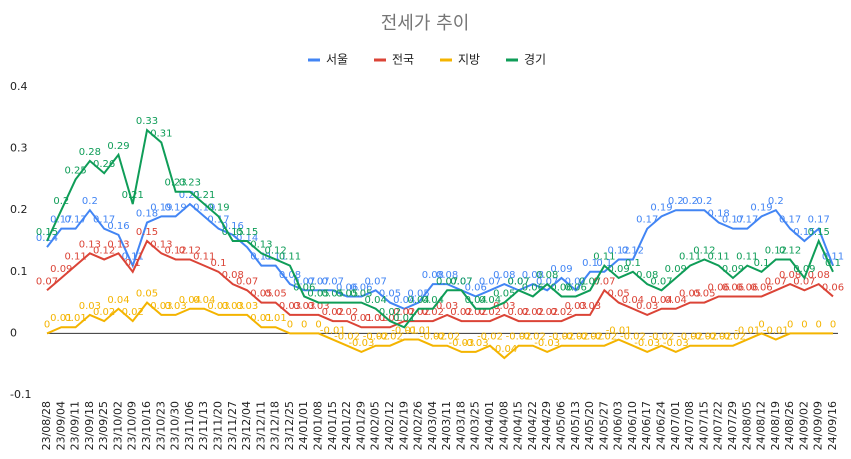  I want to click on data-label: 0.14, so click(247, 238).